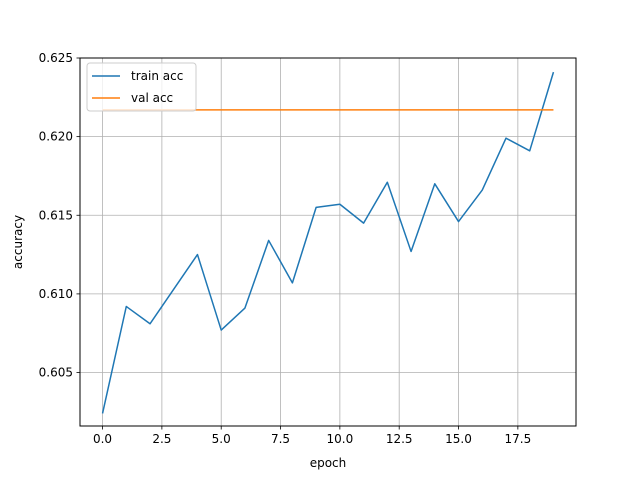  I want to click on x-tick-label: 17.5, so click(517, 439).